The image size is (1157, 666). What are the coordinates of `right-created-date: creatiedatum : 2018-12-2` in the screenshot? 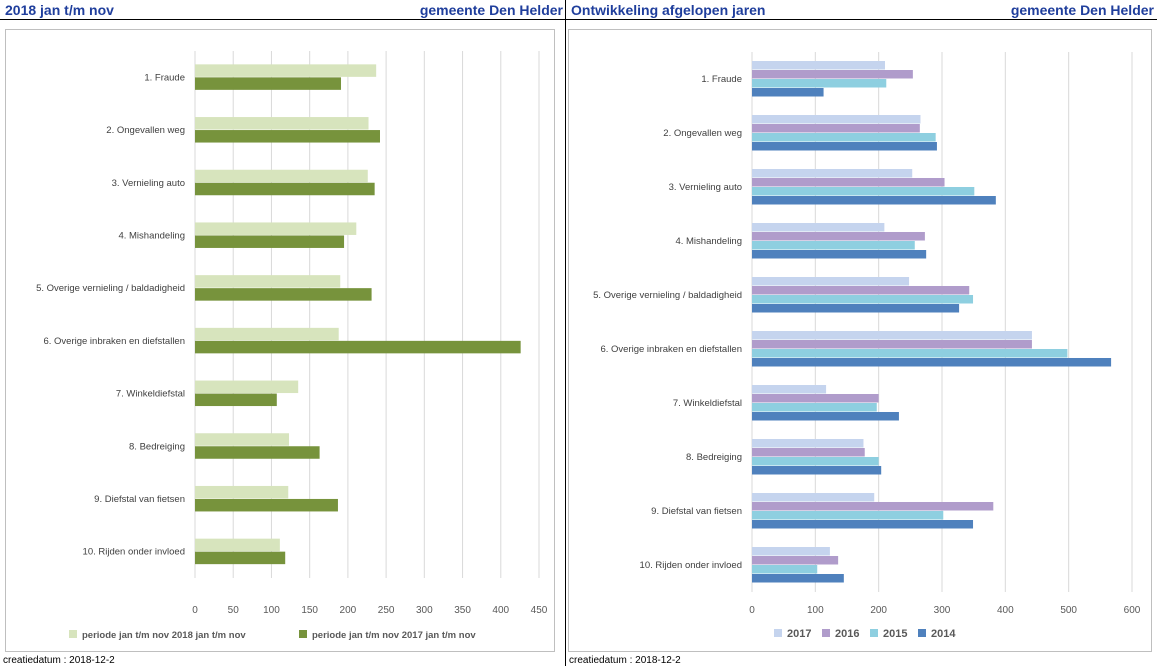 It's located at (625, 660).